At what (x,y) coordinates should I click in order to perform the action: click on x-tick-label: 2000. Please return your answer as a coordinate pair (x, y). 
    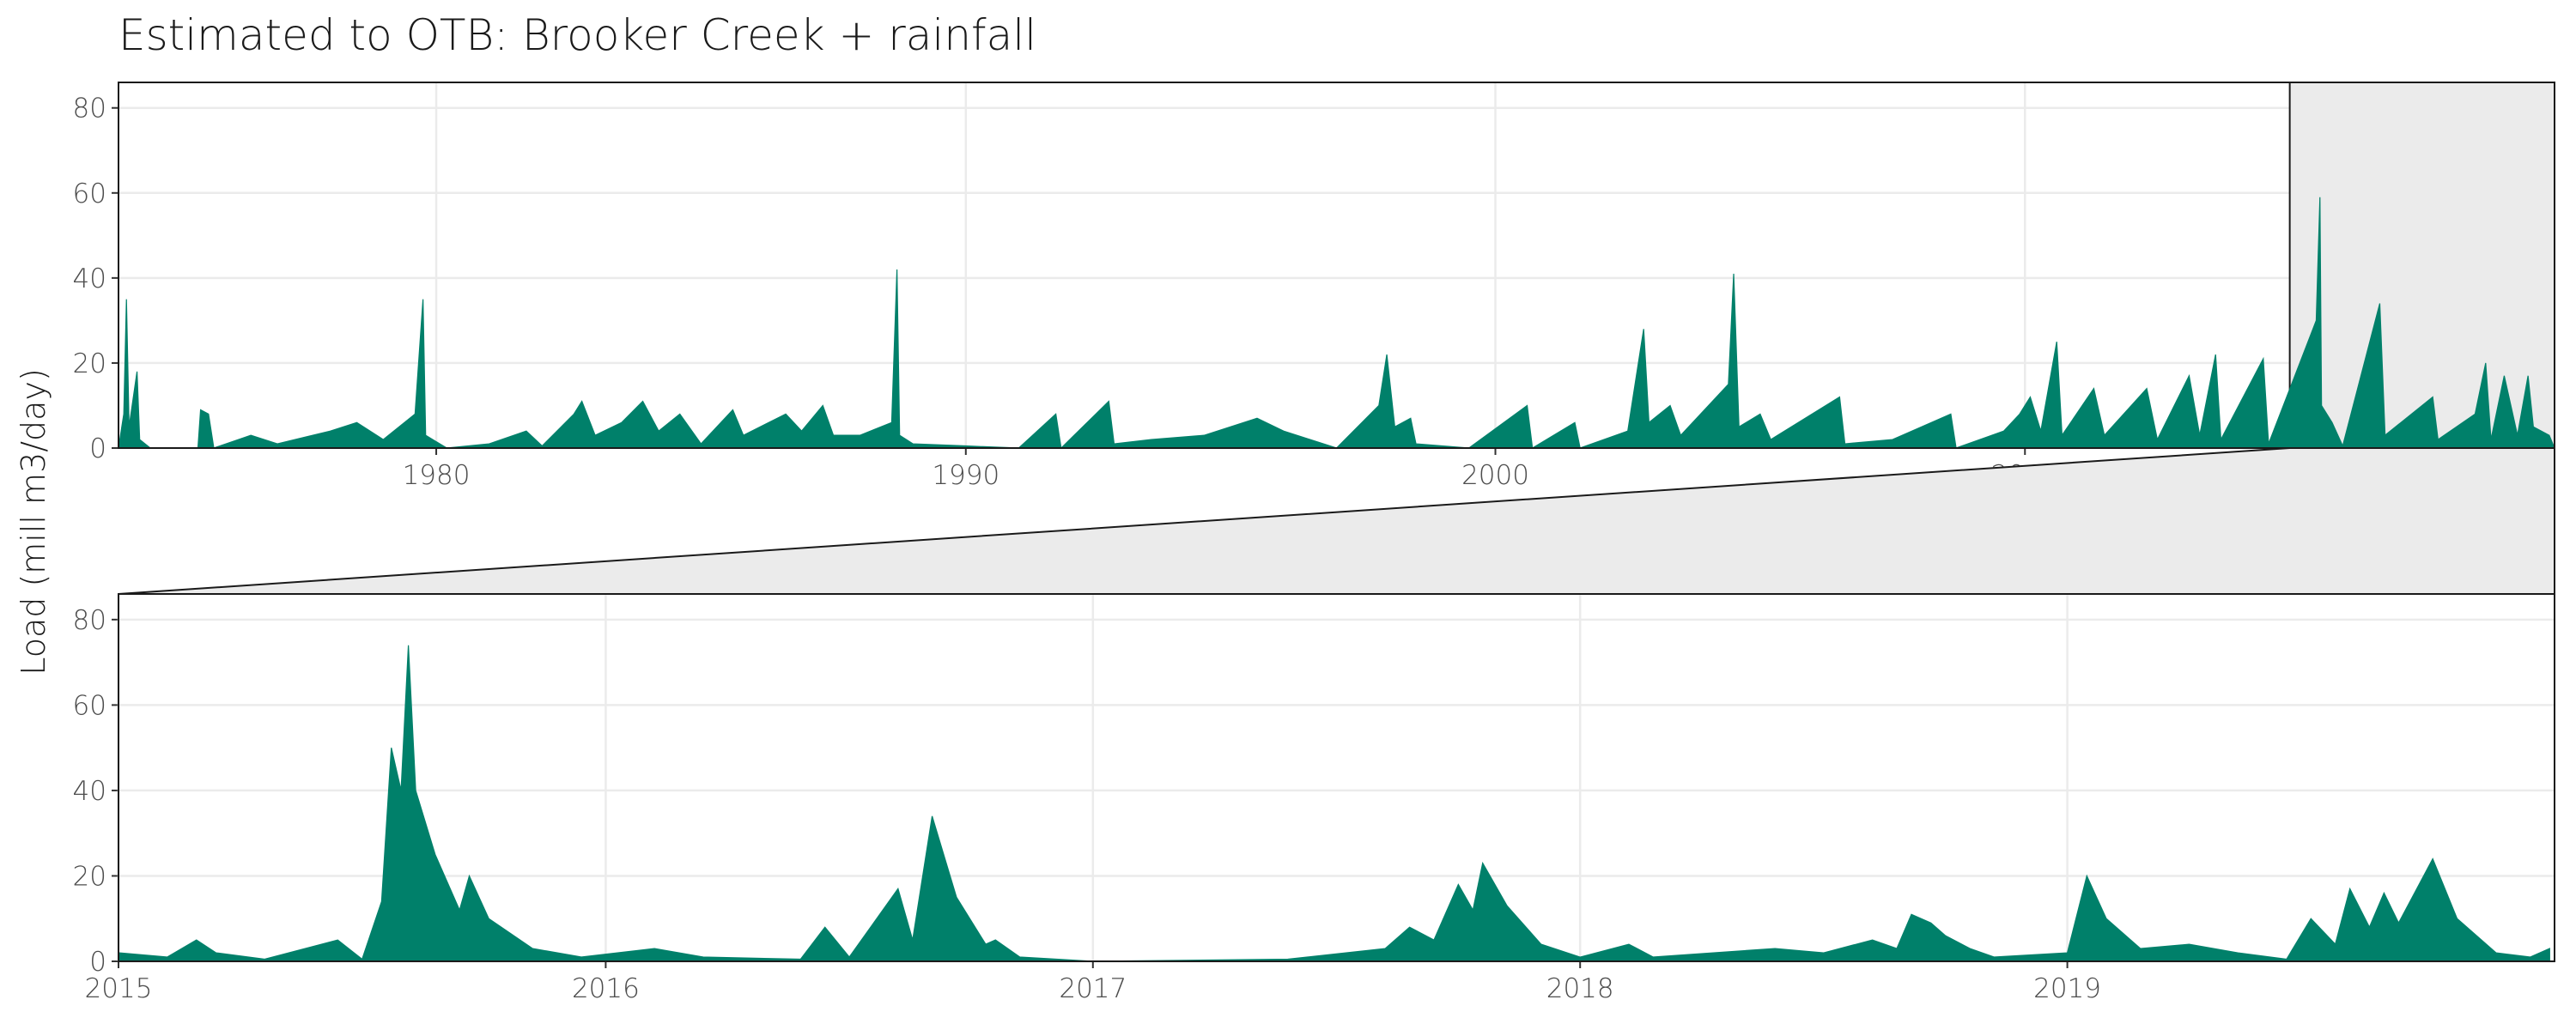
    Looking at the image, I should click on (1495, 475).